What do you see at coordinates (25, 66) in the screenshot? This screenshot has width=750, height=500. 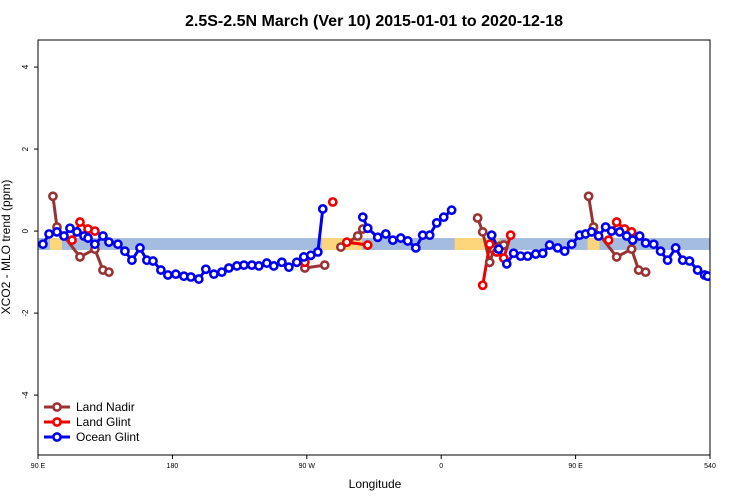 I see `y-tick-label: 4` at bounding box center [25, 66].